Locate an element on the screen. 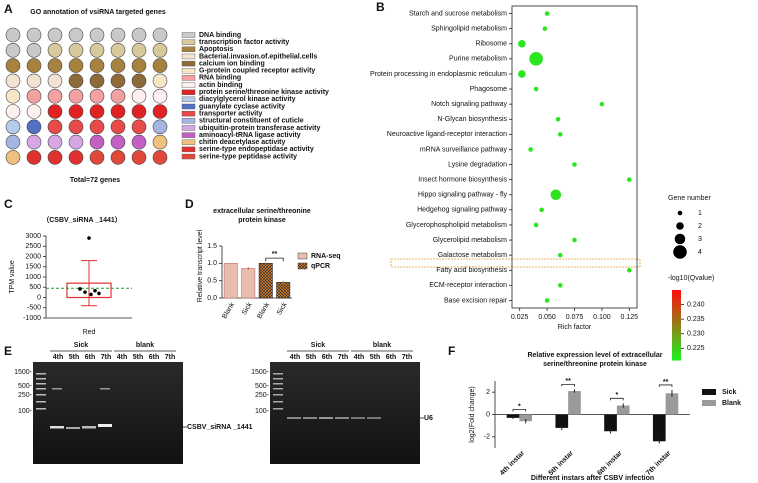 This screenshot has height=483, width=758. legend-label: qPCR is located at coordinates (320, 266).